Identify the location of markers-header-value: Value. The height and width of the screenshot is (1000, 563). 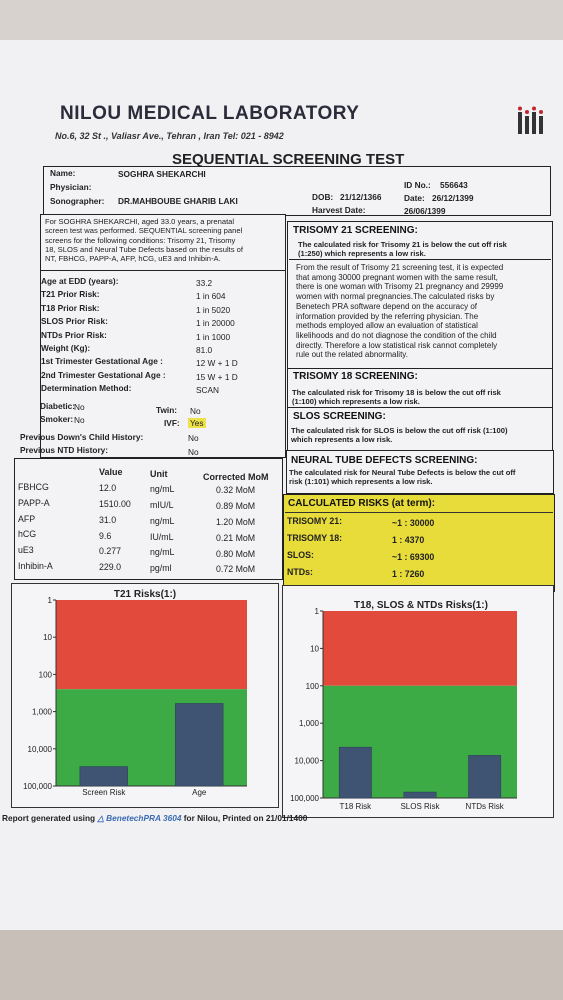
(111, 472).